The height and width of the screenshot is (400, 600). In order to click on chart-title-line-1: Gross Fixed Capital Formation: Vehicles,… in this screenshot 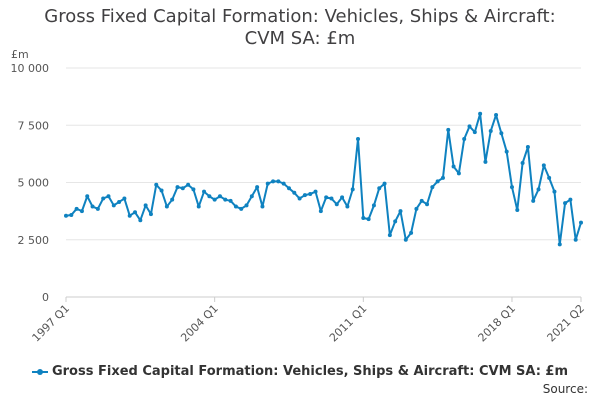, I will do `click(300, 16)`.